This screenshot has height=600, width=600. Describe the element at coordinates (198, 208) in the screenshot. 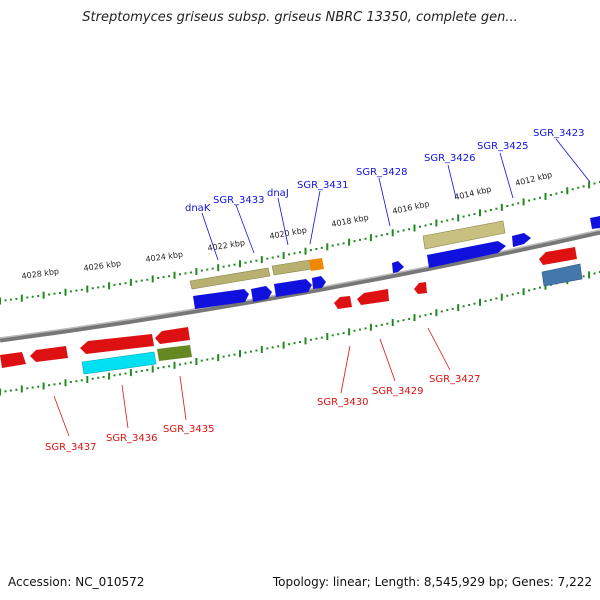

I see `gene-label-dnaK: dnaK` at that location.